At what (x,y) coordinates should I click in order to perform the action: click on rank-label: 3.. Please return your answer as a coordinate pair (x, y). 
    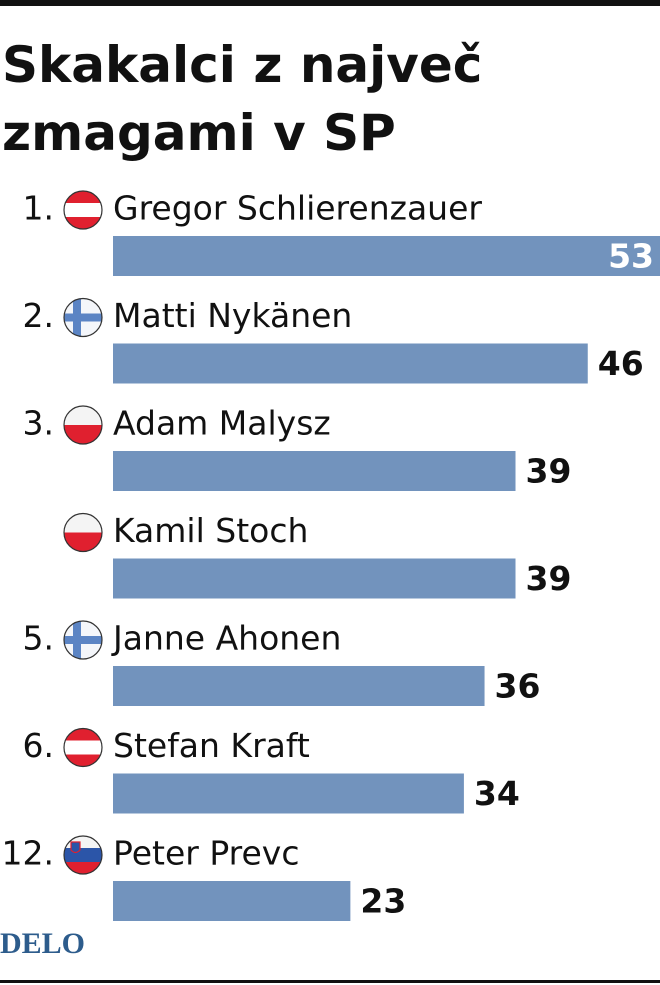
    Looking at the image, I should click on (39, 423).